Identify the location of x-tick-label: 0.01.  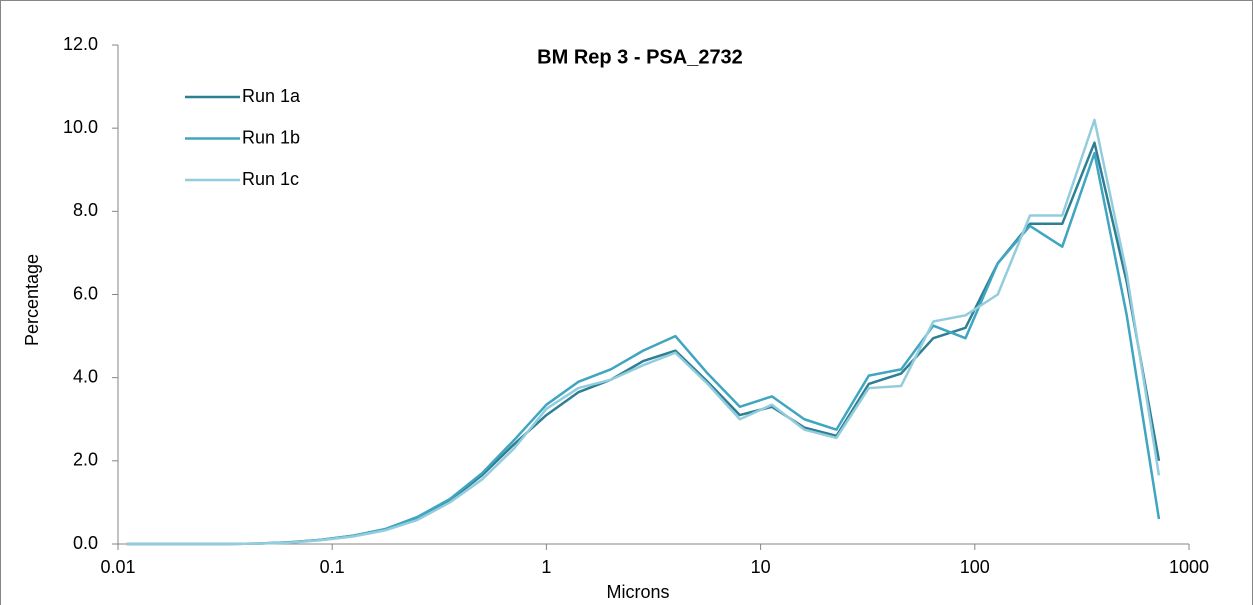
(117, 567).